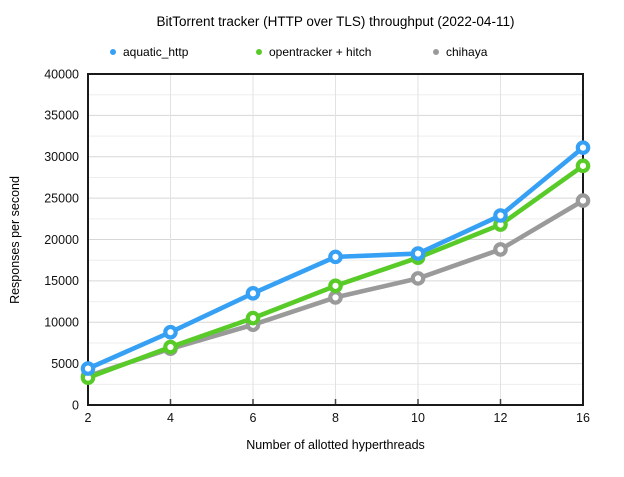 This screenshot has width=624, height=477. I want to click on legend-item-chihaya: chihaya, so click(460, 52).